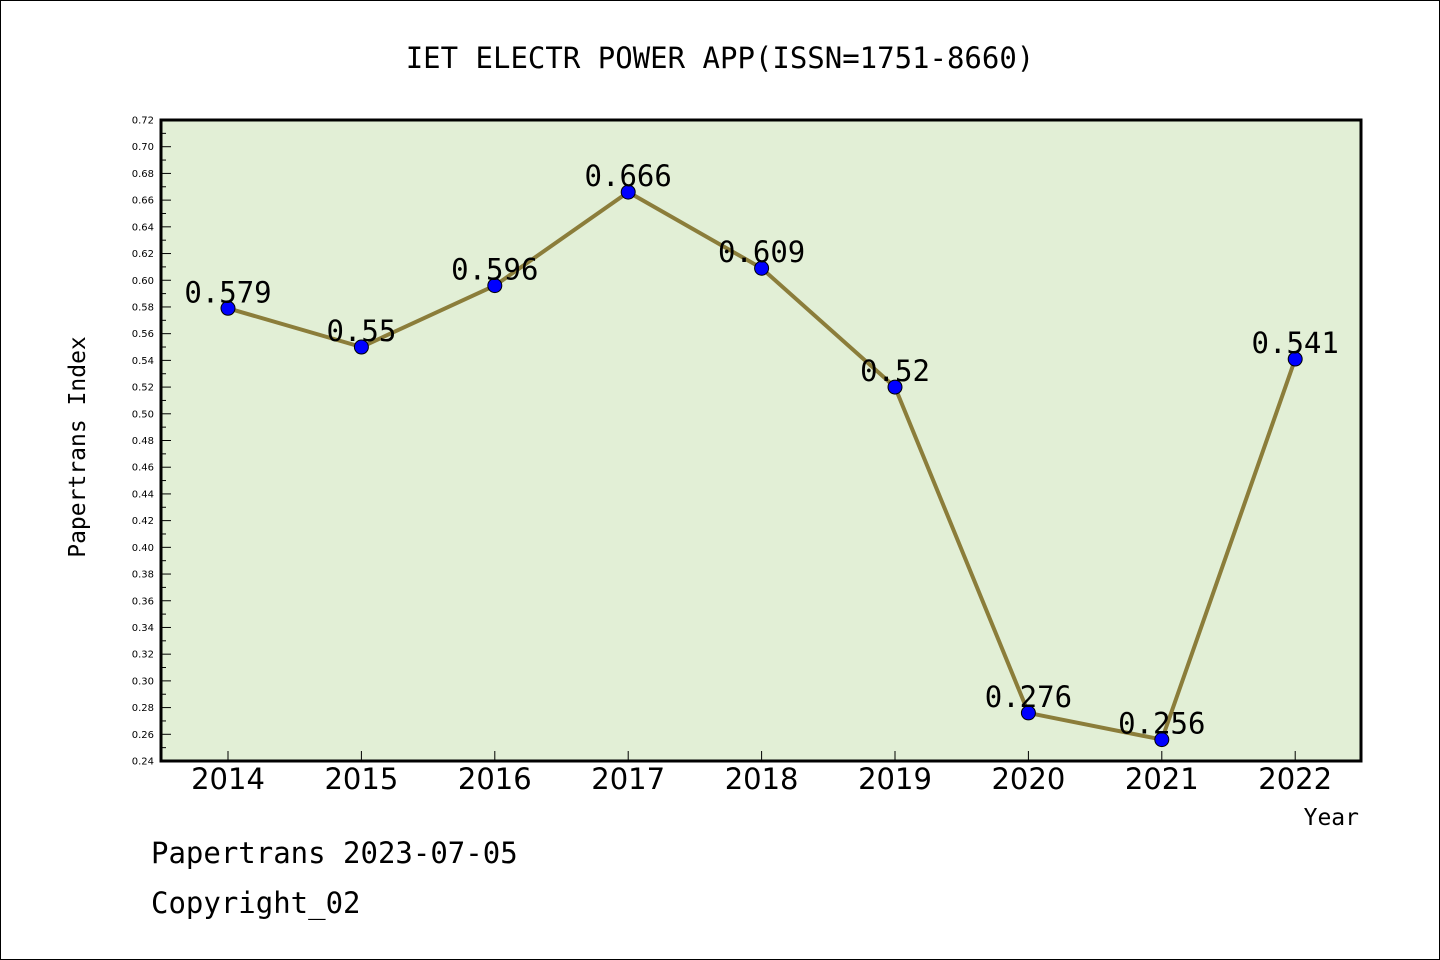 The height and width of the screenshot is (960, 1440). Describe the element at coordinates (1295, 779) in the screenshot. I see `x-tick-label: 2022` at that location.